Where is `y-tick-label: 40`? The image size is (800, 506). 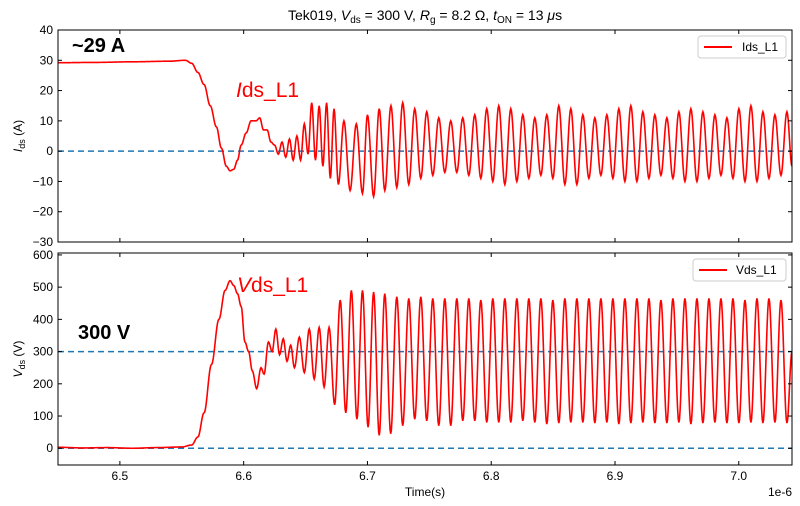
y-tick-label: 40 is located at coordinates (47, 30).